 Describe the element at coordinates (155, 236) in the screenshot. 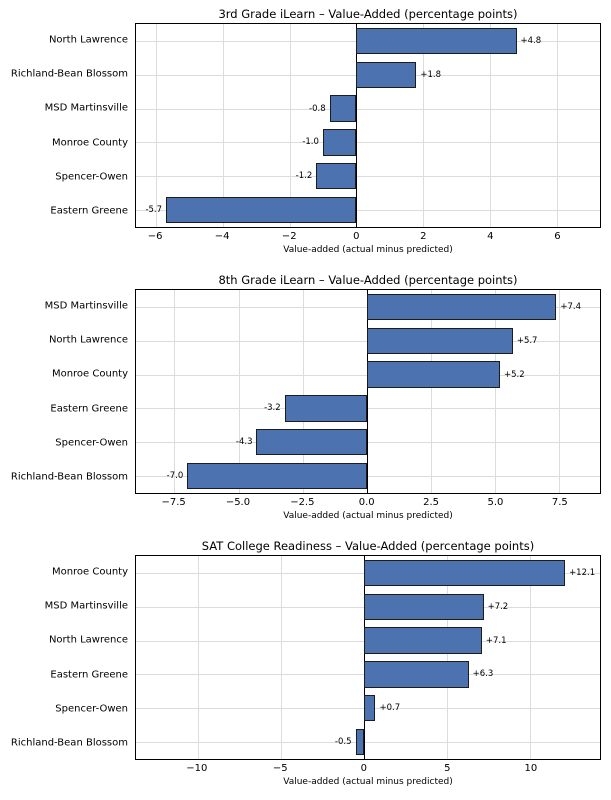

I see `x-tick-label: −6` at that location.